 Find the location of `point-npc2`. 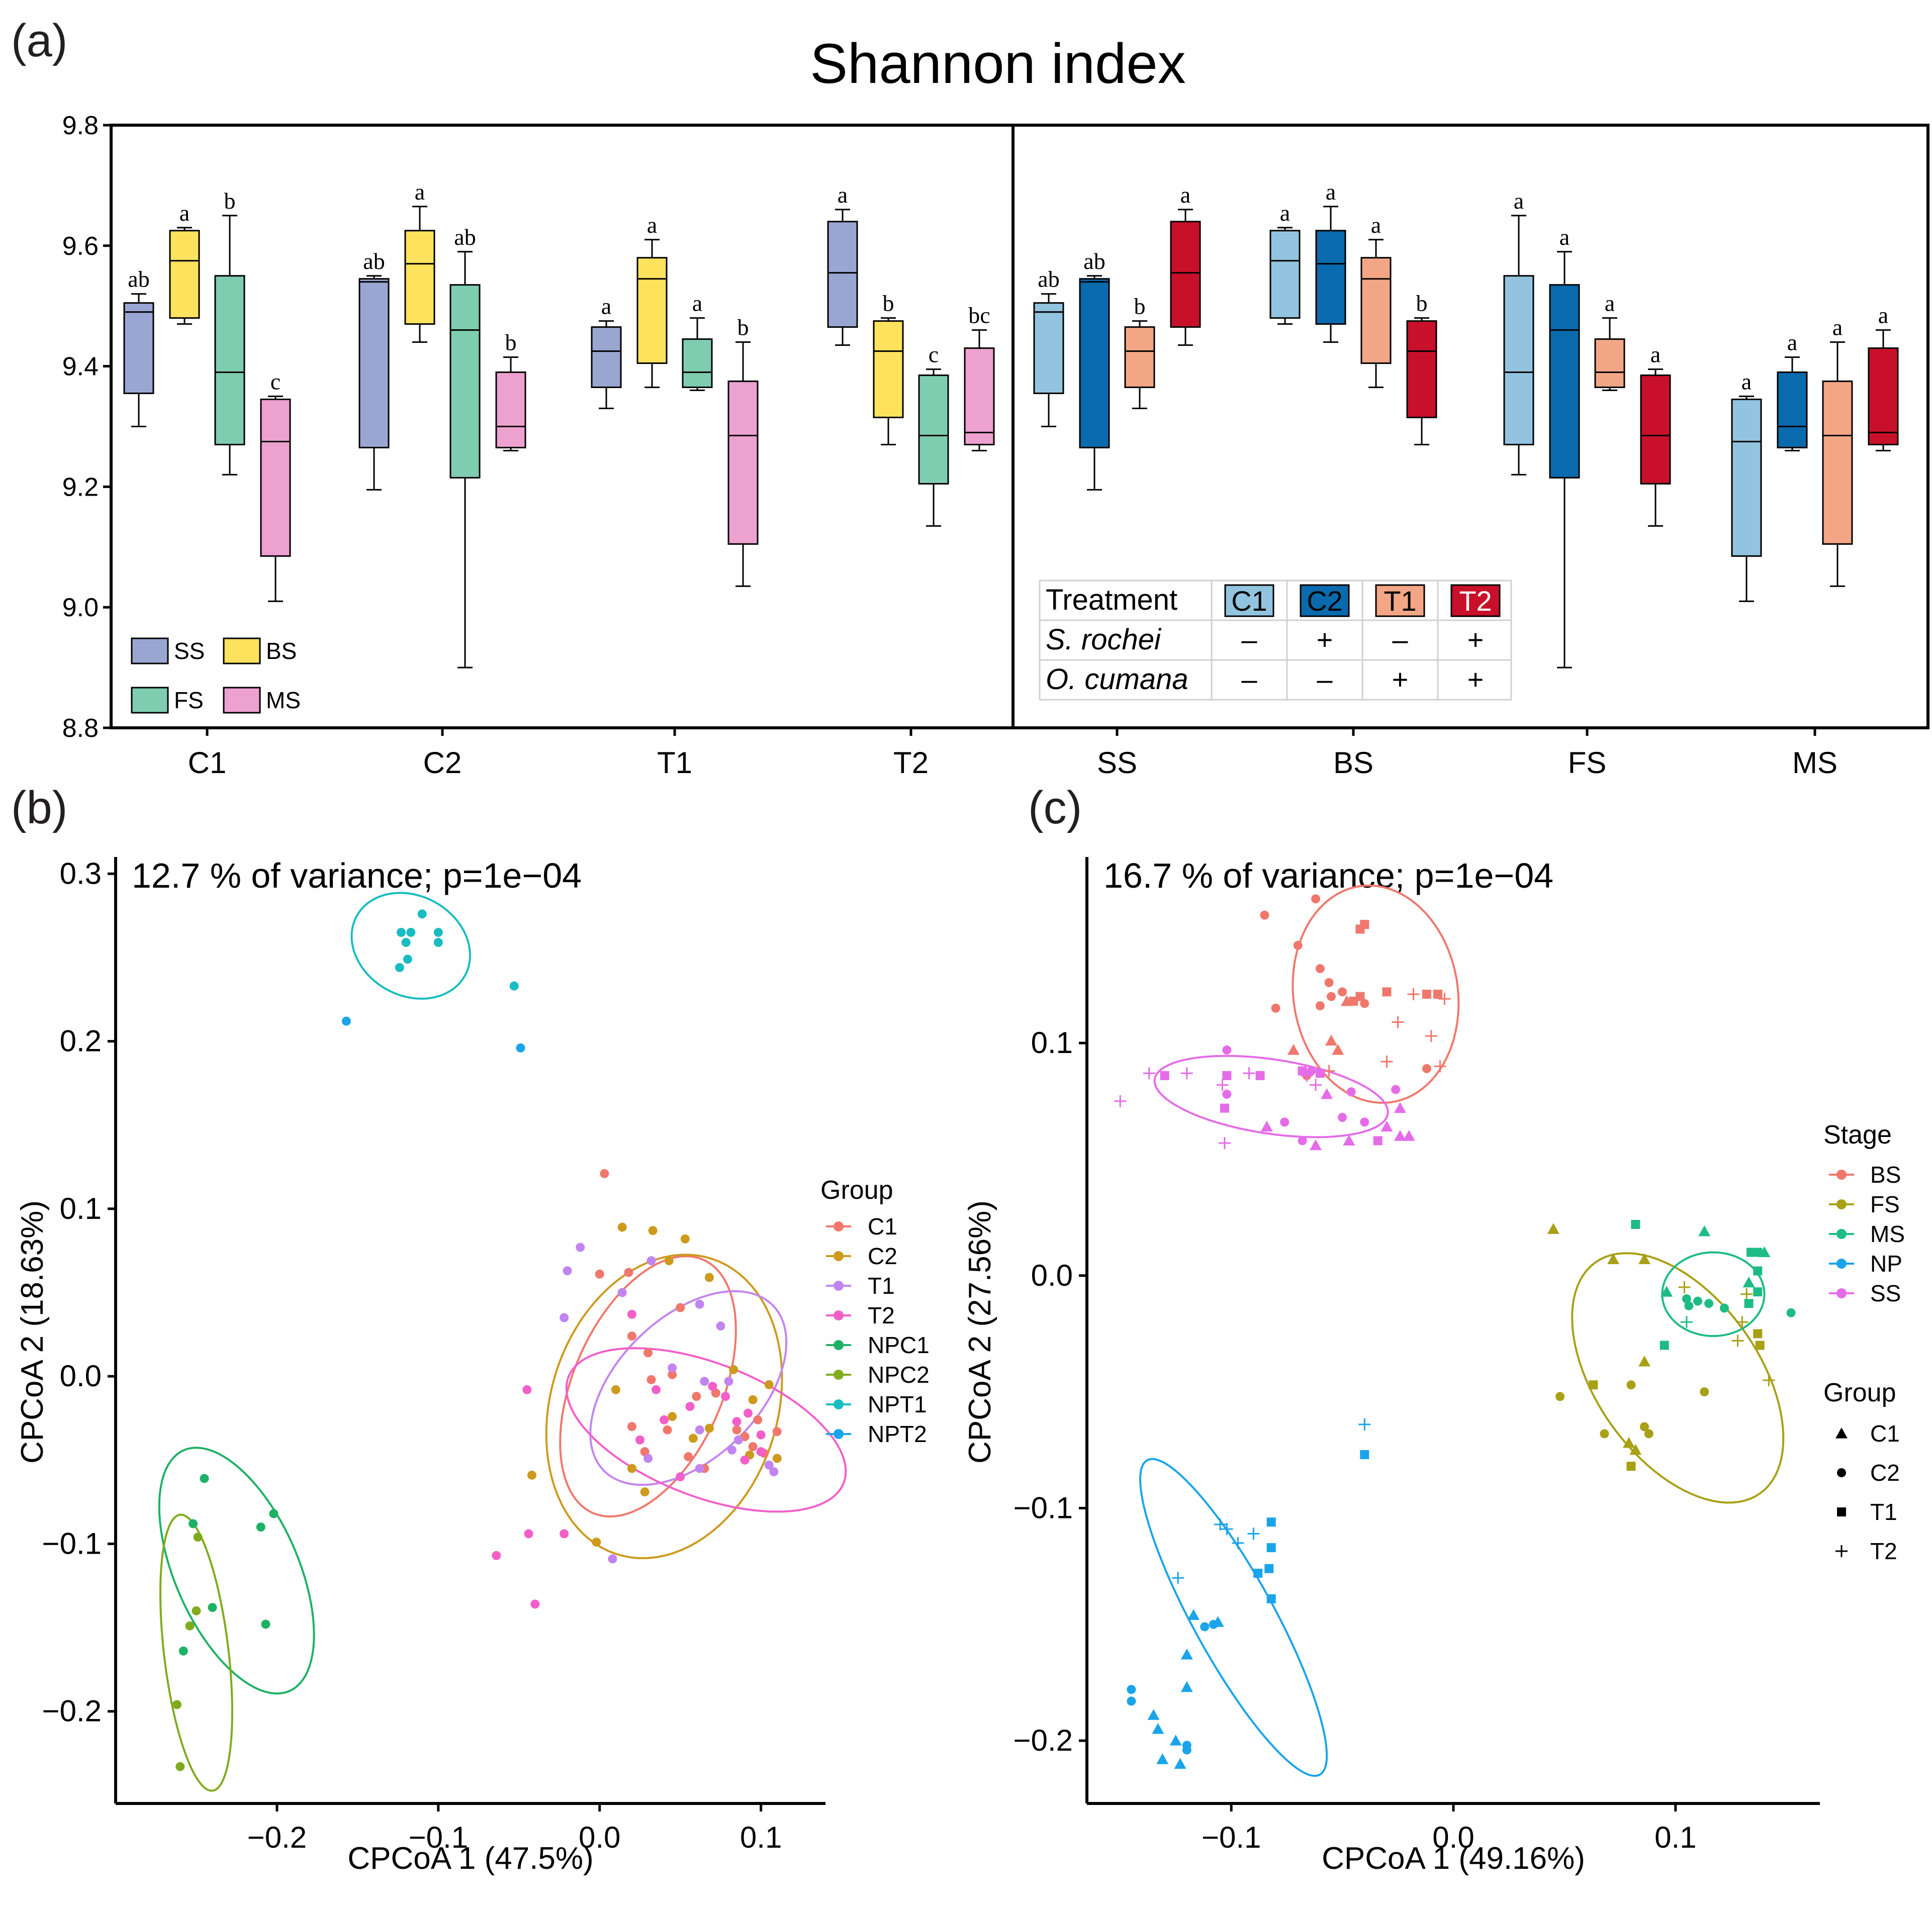

point-npc2 is located at coordinates (196, 1611).